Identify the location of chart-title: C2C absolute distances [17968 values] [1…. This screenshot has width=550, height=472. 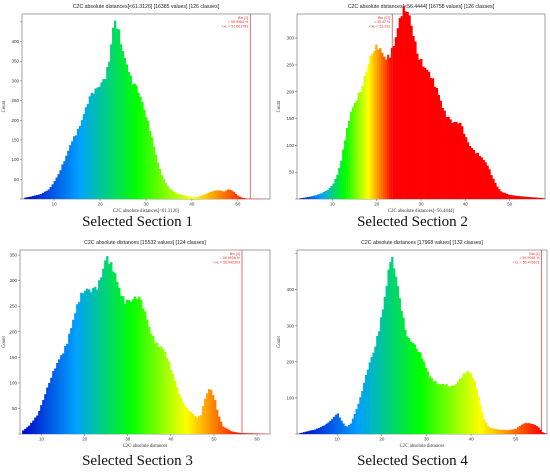
(422, 243).